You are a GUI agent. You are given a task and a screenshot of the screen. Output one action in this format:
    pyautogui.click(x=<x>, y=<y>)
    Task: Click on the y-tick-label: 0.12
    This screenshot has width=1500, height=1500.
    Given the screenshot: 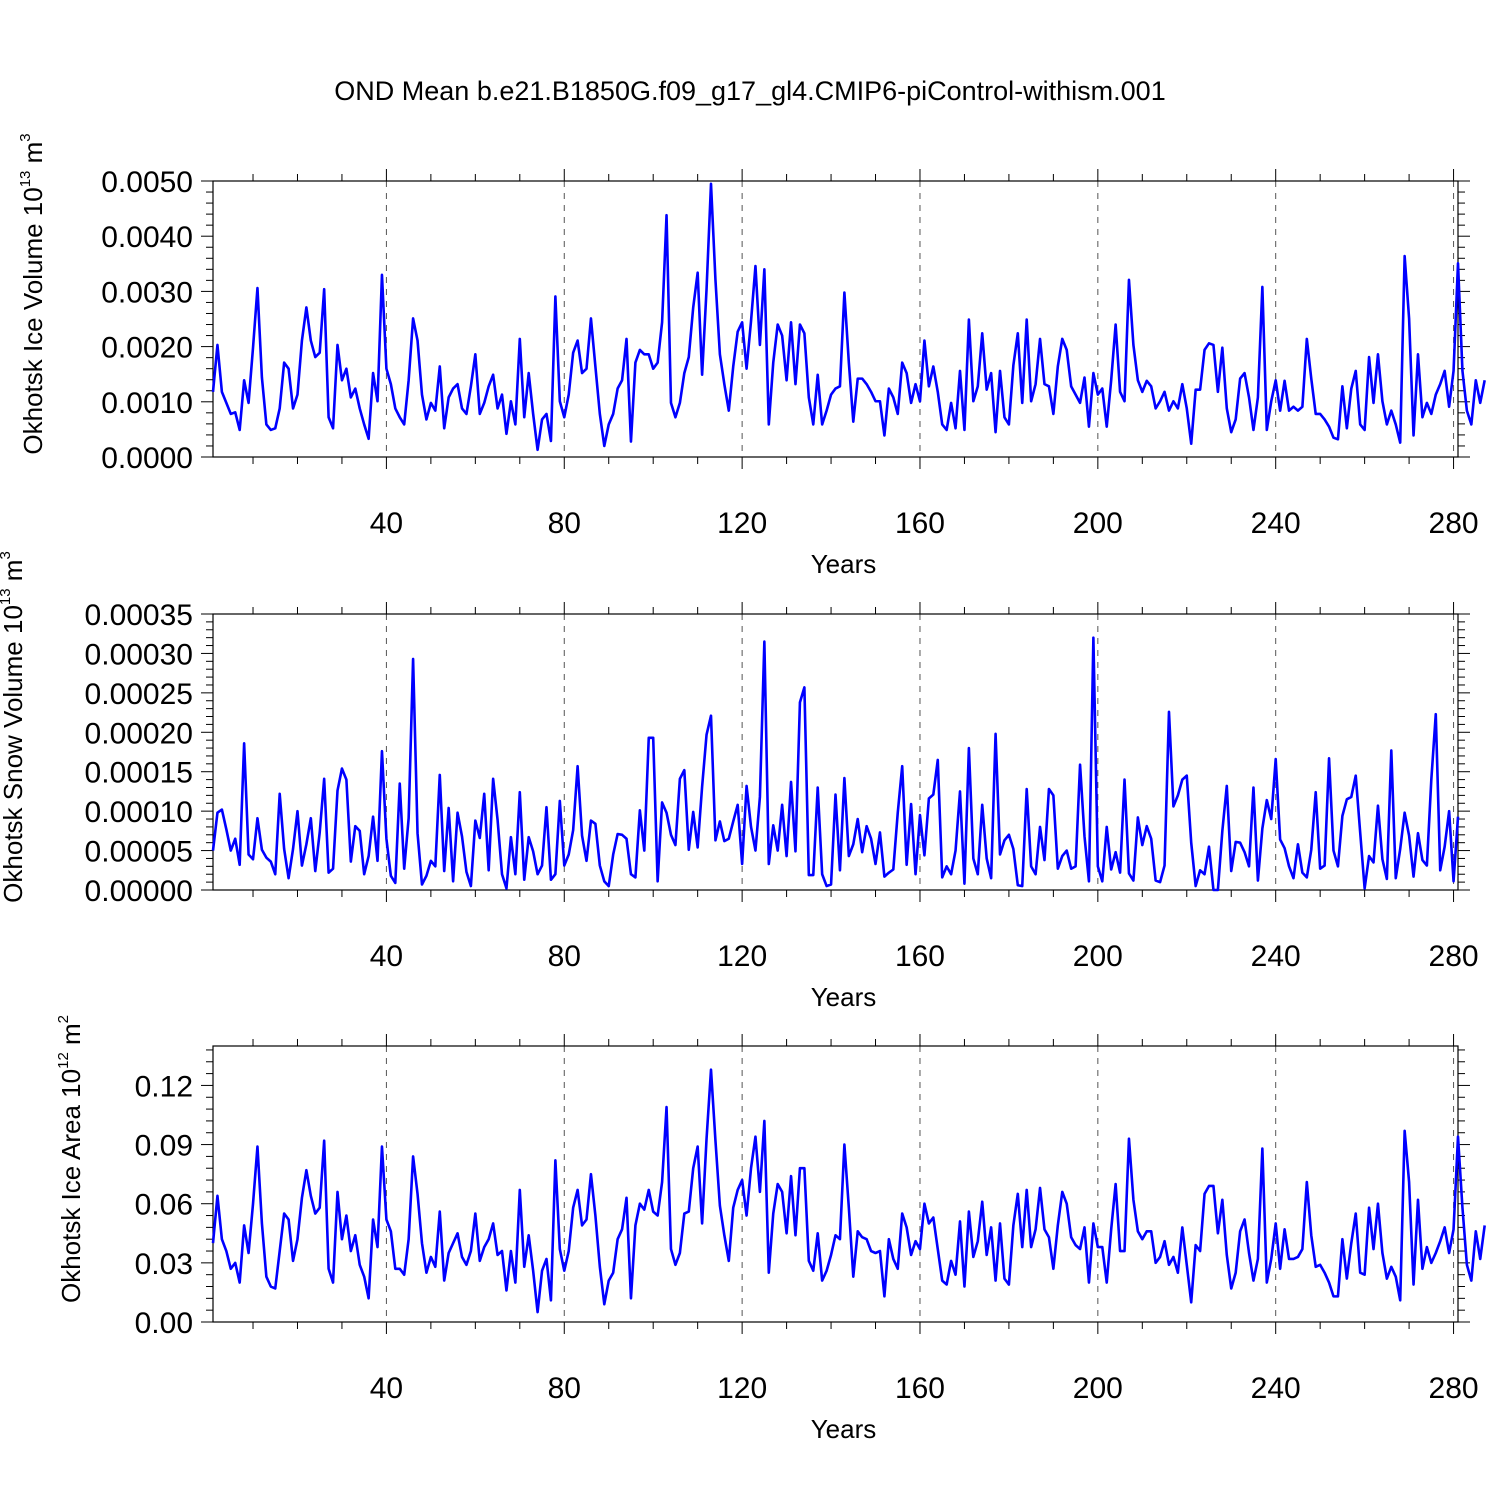 What is the action you would take?
    pyautogui.click(x=164, y=1086)
    